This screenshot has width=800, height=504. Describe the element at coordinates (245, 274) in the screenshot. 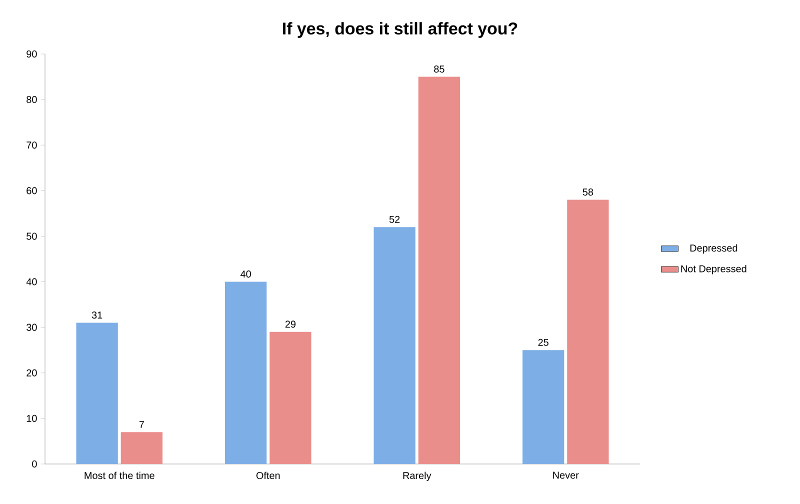

I see `data-label: 40` at that location.